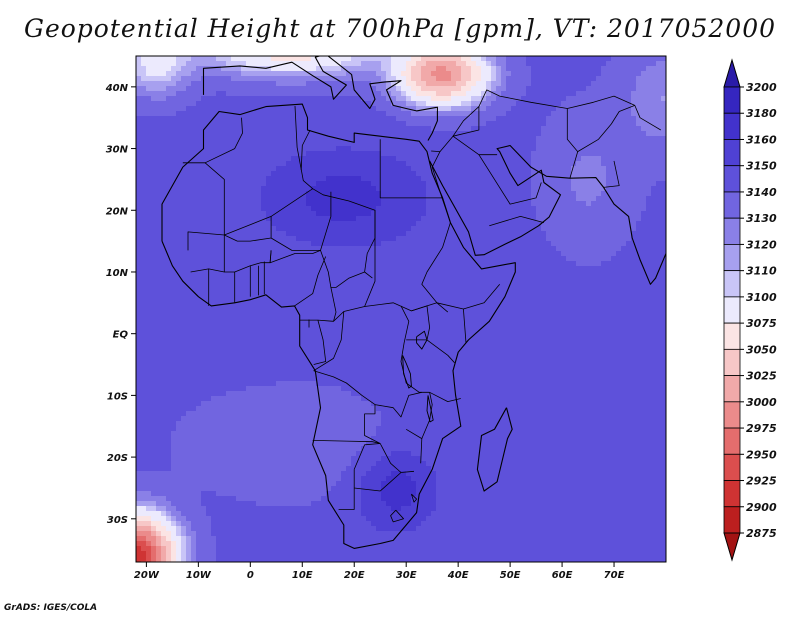  I want to click on colorbar-label: 3050, so click(761, 349).